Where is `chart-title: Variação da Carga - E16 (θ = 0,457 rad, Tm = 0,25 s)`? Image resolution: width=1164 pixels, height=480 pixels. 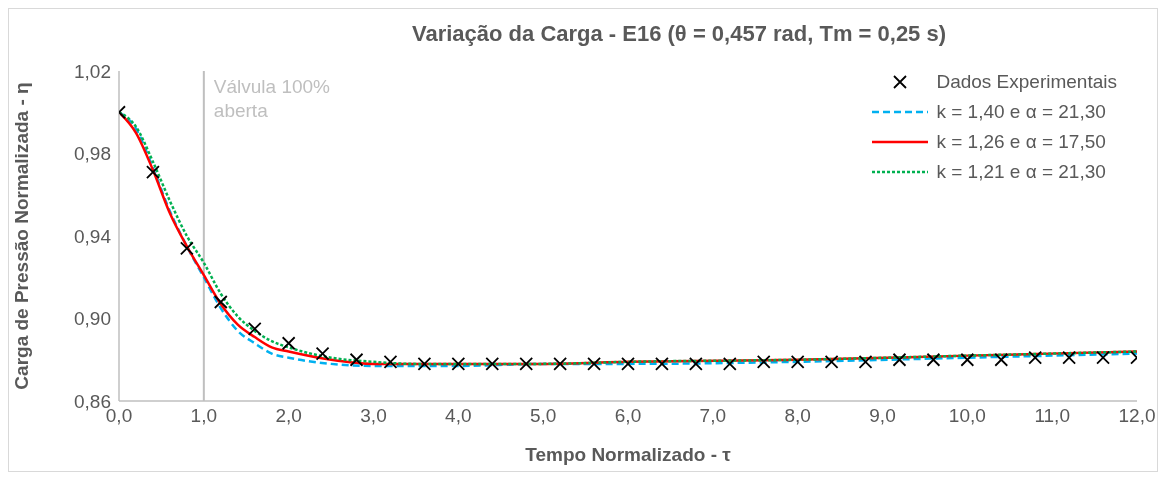
chart-title: Variação da Carga - E16 (θ = 0,457 rad, Tm = 0,25 s) is located at coordinates (679, 34).